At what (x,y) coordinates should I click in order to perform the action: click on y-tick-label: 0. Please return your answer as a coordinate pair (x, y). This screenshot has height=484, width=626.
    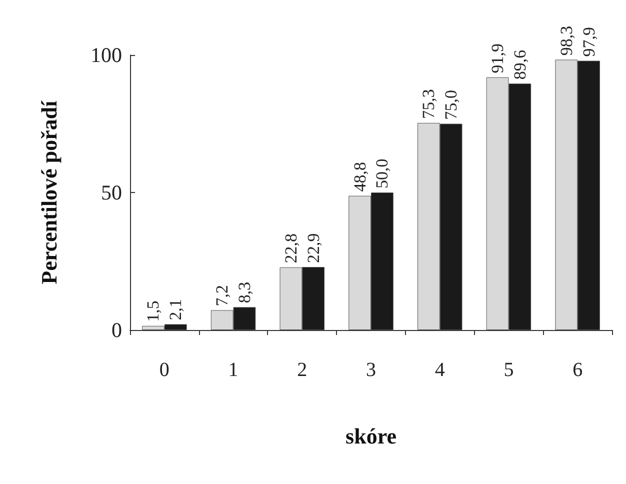
    Looking at the image, I should click on (117, 330).